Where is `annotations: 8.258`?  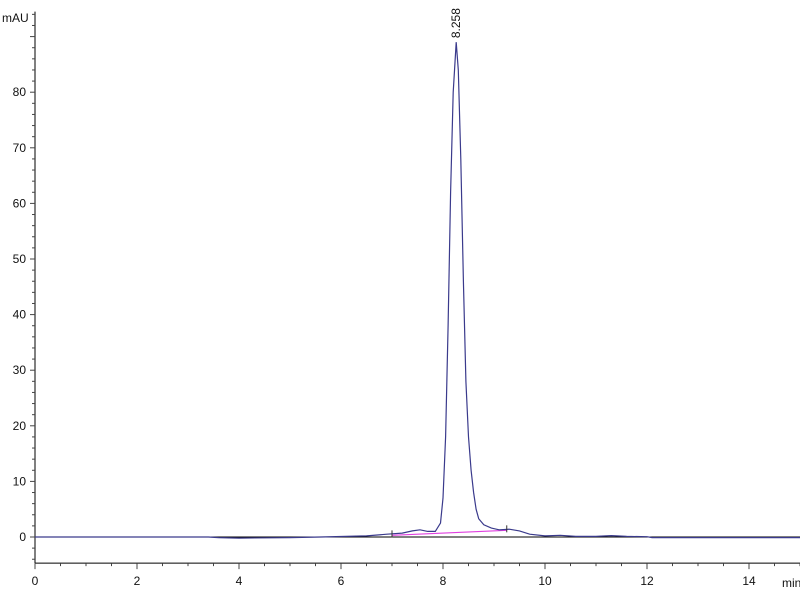
annotations: 8.258 is located at coordinates (456, 23).